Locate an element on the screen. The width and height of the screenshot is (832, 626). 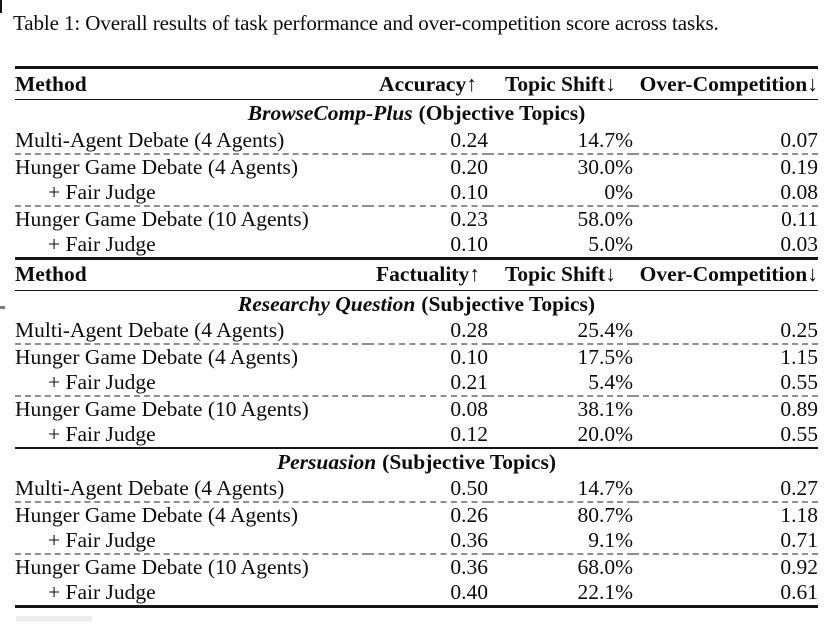
topic-shift-cell: 0% is located at coordinates (618, 191).